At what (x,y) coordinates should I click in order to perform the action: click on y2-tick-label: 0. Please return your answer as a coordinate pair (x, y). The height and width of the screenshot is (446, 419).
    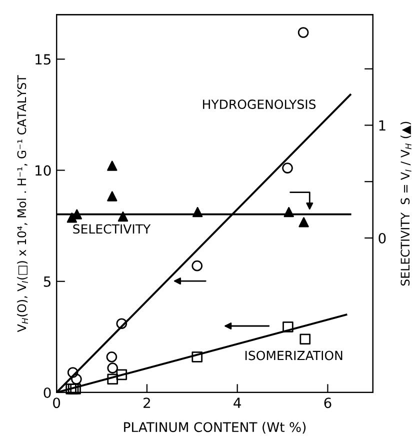
    Looking at the image, I should click on (382, 238).